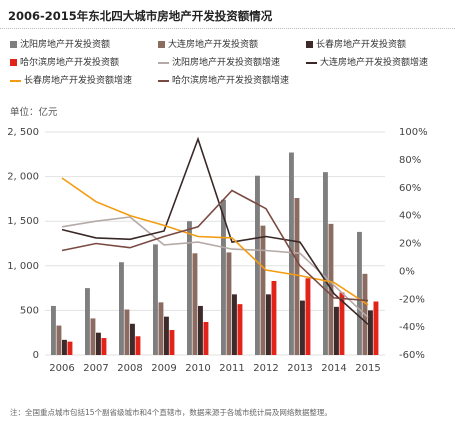  I want to click on legend-item: 沈阳房地产开发投资额增速, so click(219, 61).